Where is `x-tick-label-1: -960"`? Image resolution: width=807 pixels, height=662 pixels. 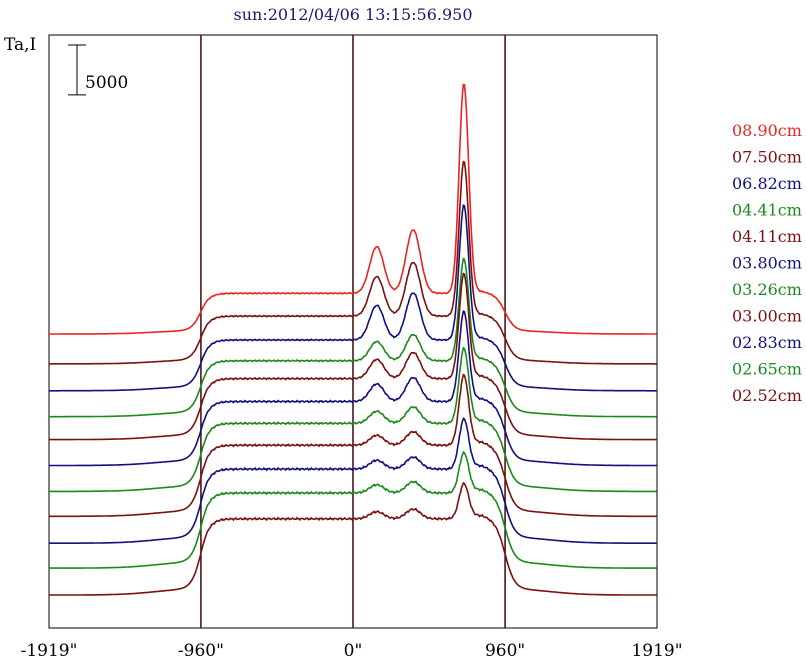
x-tick-label-1: -960" is located at coordinates (201, 651).